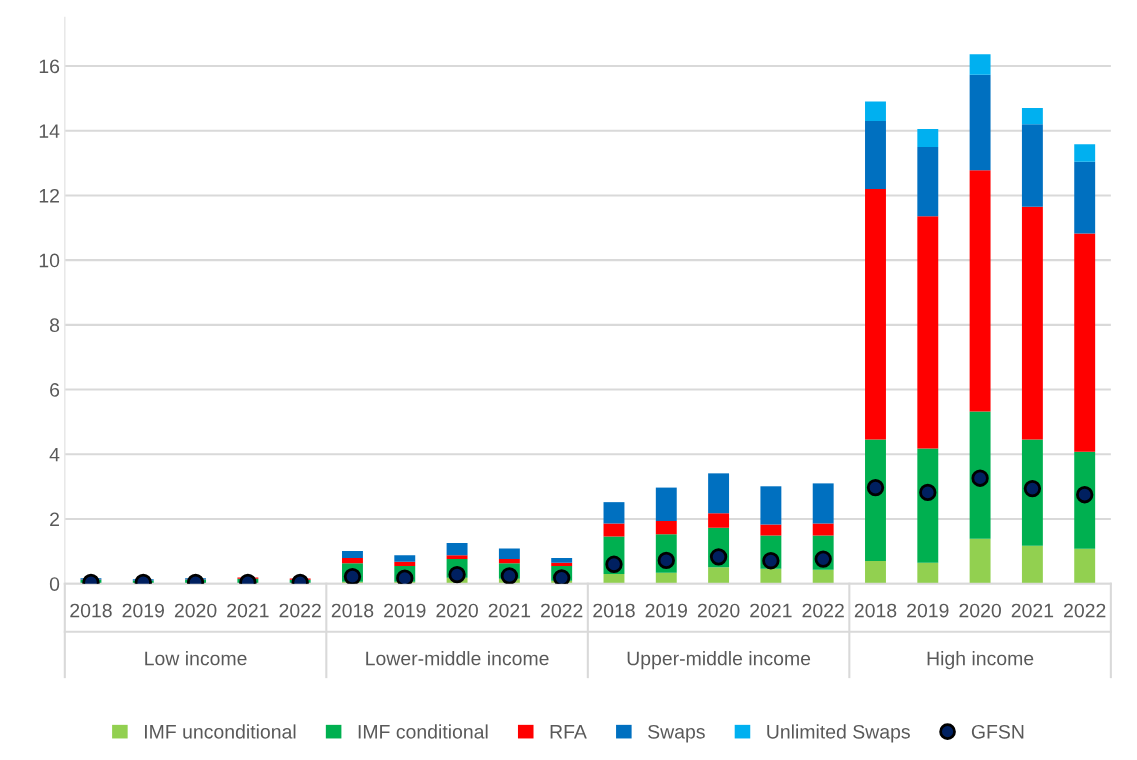 Image resolution: width=1137 pixels, height=760 pixels. I want to click on legend-label: IMF unconditional, so click(220, 731).